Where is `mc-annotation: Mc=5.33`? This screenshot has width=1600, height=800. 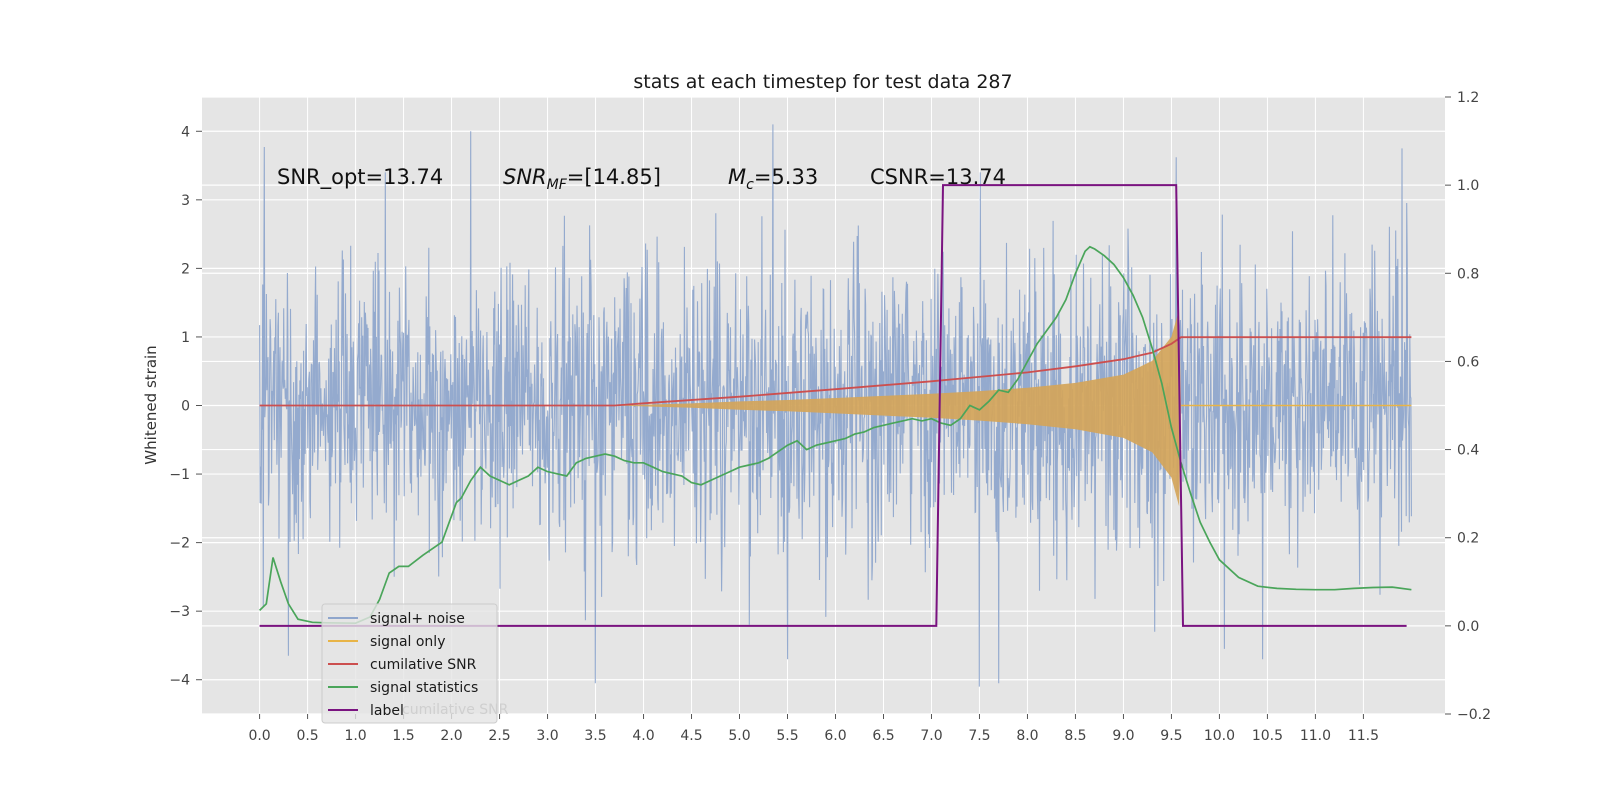 mc-annotation: Mc=5.33 is located at coordinates (773, 179).